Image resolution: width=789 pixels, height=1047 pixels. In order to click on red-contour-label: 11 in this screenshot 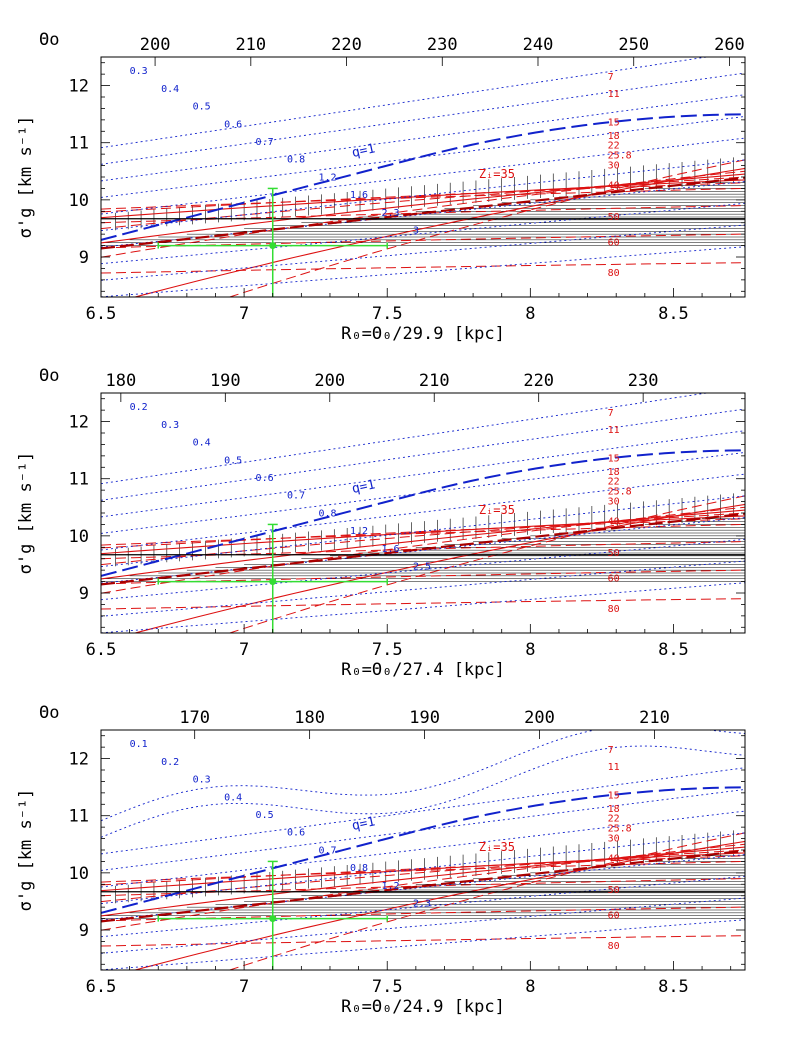, I will do `click(614, 767)`.